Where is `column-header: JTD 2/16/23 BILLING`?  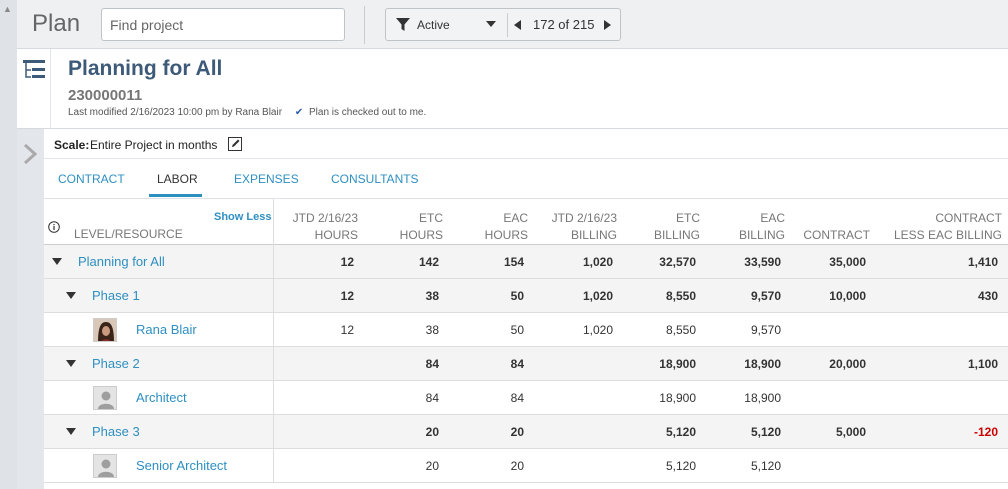
column-header: JTD 2/16/23 BILLING is located at coordinates (574, 227).